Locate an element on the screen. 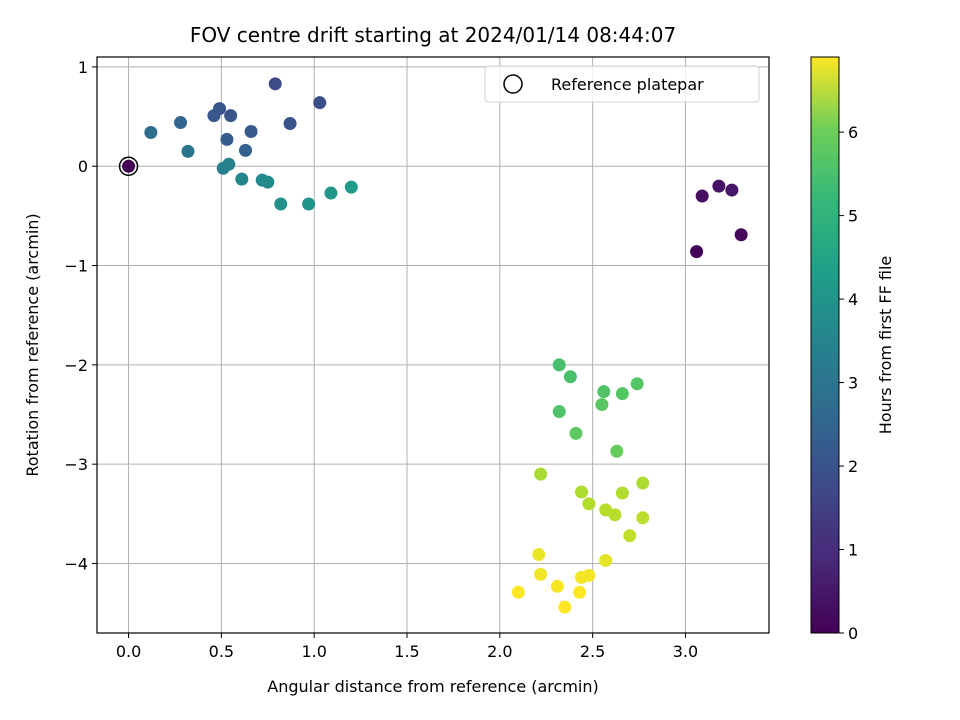  x-tick-label: 0.5 is located at coordinates (221, 651).